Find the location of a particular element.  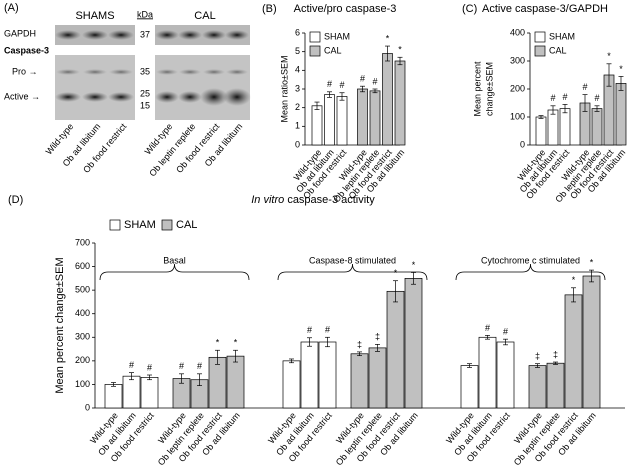

group-label: Cytochrome c stimulated is located at coordinates (530, 260).